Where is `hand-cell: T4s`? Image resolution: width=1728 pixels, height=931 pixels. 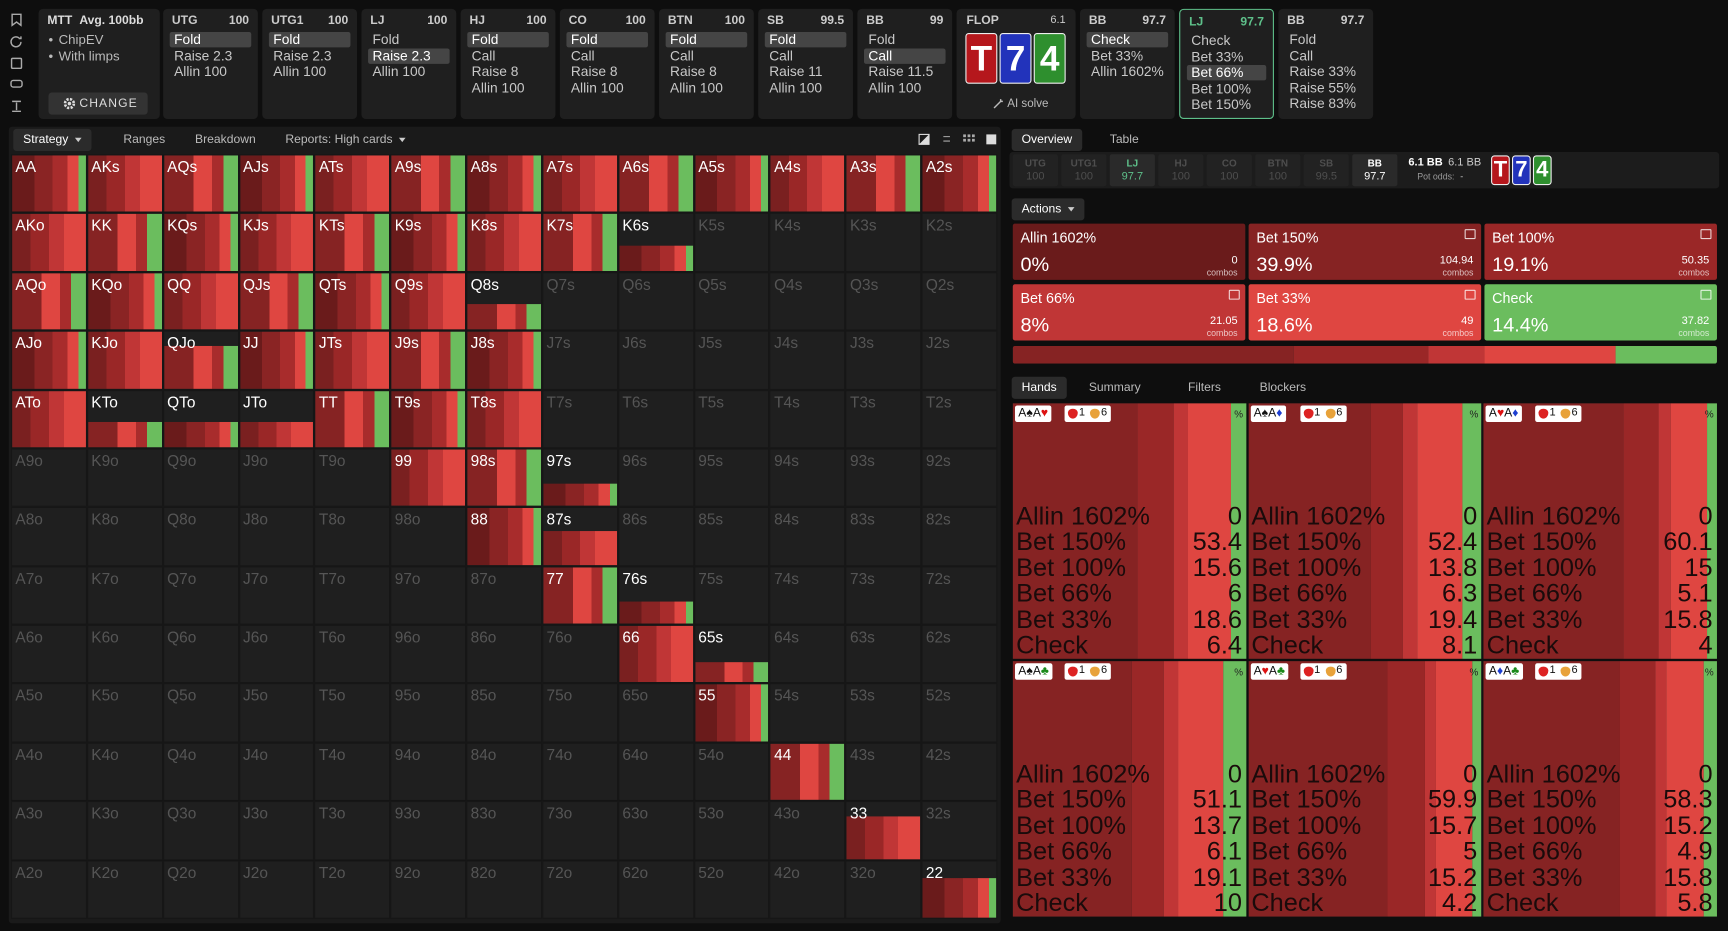
hand-cell: T4s is located at coordinates (807, 419).